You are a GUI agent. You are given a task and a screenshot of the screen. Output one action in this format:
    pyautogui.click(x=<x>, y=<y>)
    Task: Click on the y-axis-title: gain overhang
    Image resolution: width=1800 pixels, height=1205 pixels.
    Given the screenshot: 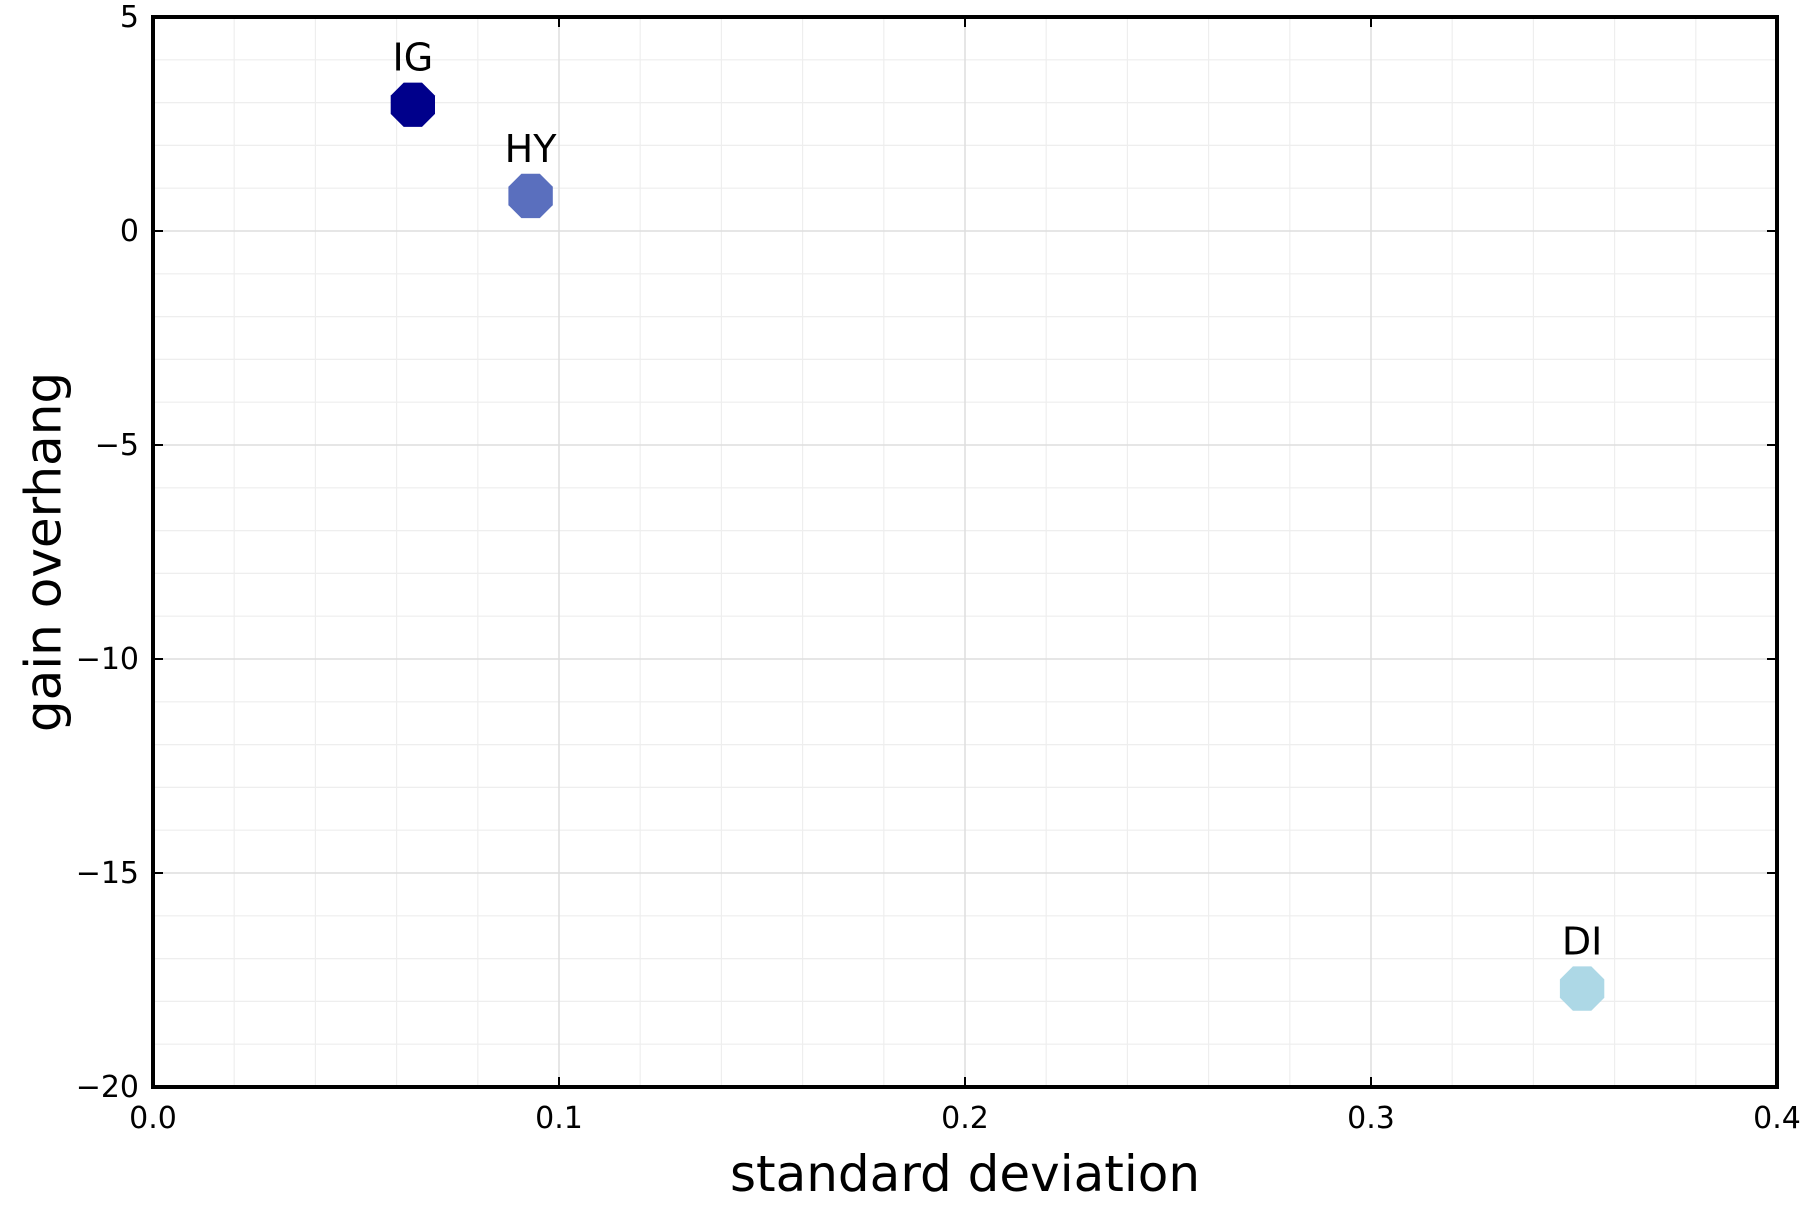 What is the action you would take?
    pyautogui.click(x=44, y=552)
    